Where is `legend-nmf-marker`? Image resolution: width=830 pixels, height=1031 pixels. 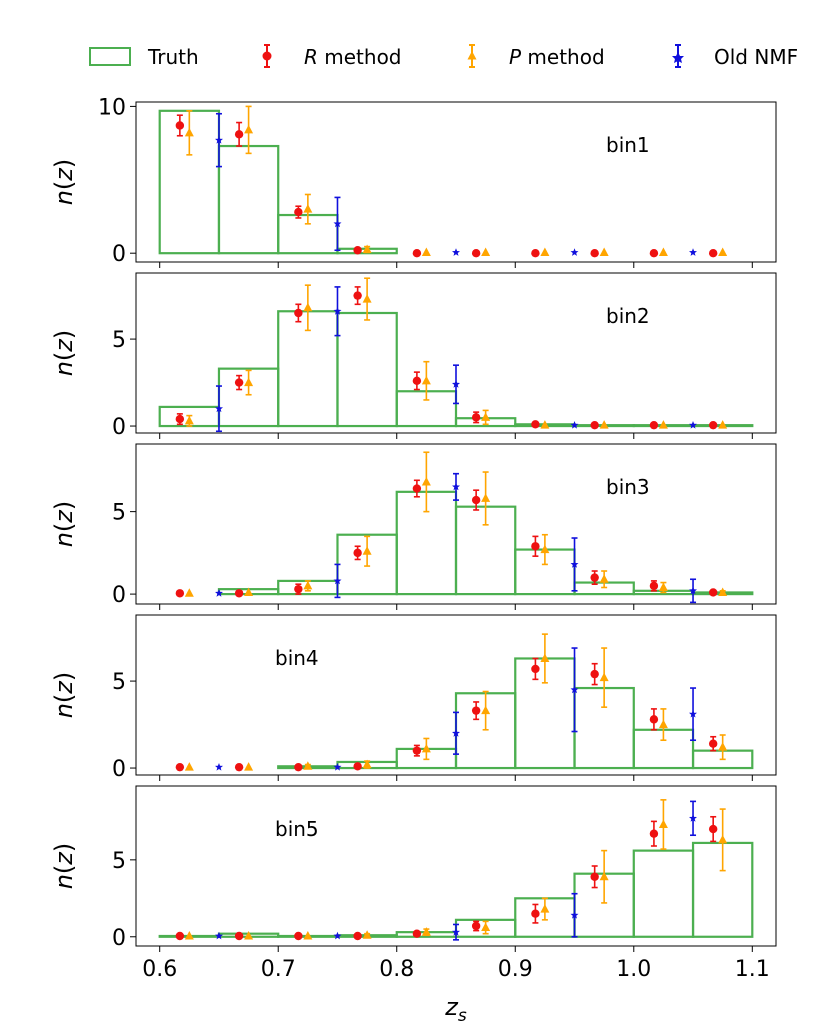
legend-nmf-marker is located at coordinates (678, 57).